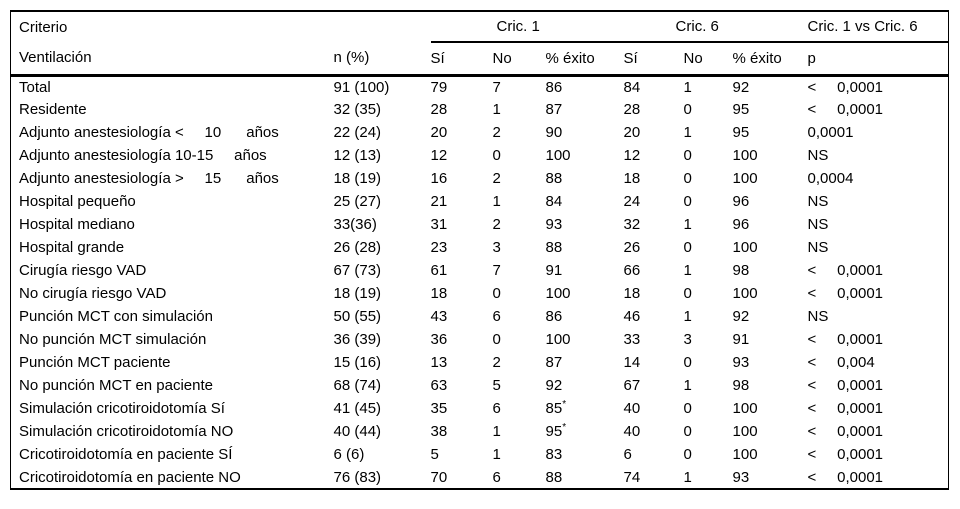 The image size is (960, 509). Describe the element at coordinates (439, 362) in the screenshot. I see `cell: 13` at that location.